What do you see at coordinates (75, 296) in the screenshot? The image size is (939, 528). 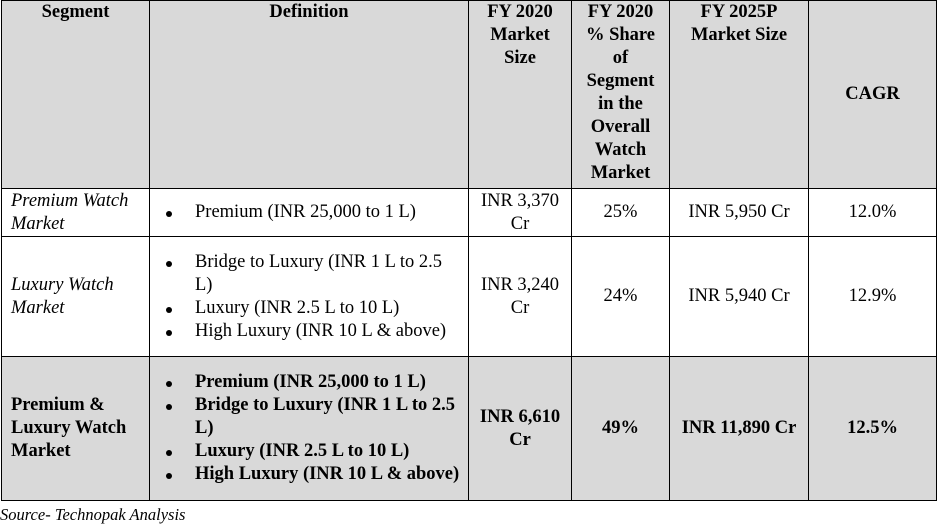 I see `segment-cell: Luxury Watch Market` at bounding box center [75, 296].